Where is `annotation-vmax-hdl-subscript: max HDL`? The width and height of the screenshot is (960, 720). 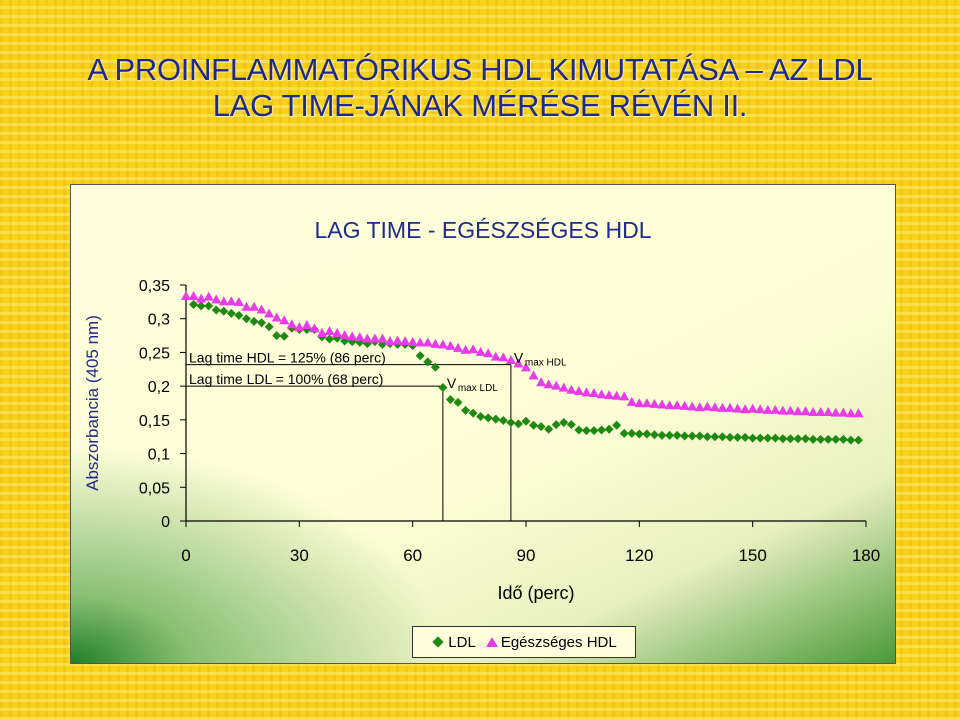 annotation-vmax-hdl-subscript: max HDL is located at coordinates (546, 363).